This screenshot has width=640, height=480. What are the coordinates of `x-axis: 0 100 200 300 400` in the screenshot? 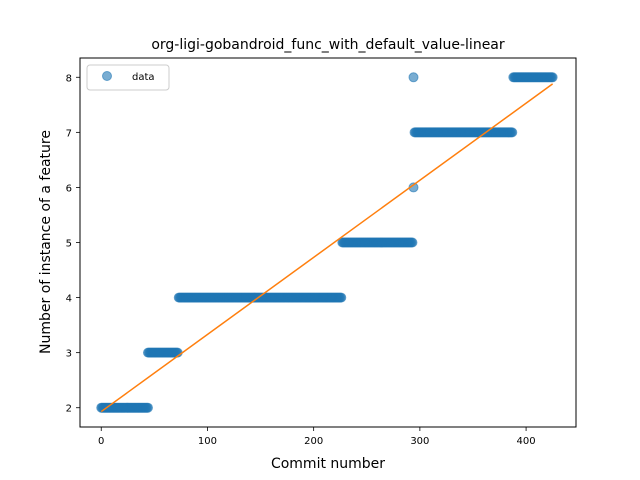 It's located at (317, 437).